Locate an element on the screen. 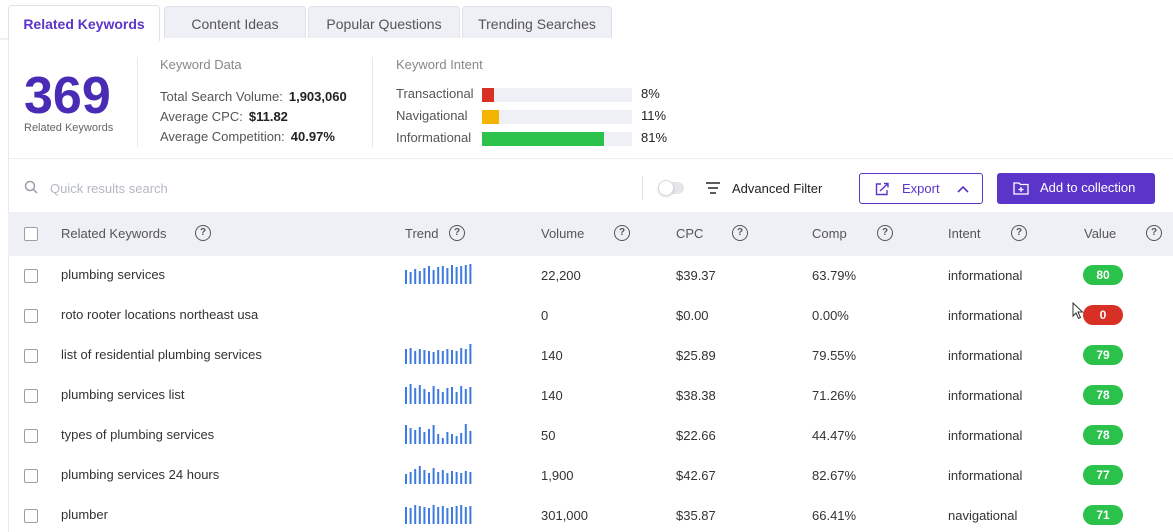 The height and width of the screenshot is (532, 1173). volume-cell: 0 is located at coordinates (545, 315).